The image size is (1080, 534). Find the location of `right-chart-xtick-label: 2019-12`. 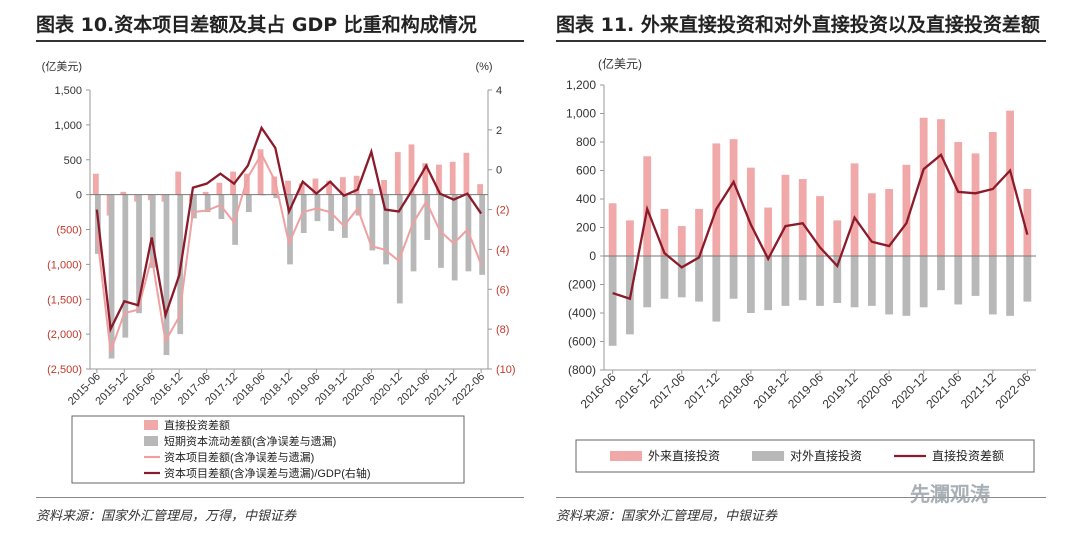

right-chart-xtick-label: 2019-12 is located at coordinates (840, 390).